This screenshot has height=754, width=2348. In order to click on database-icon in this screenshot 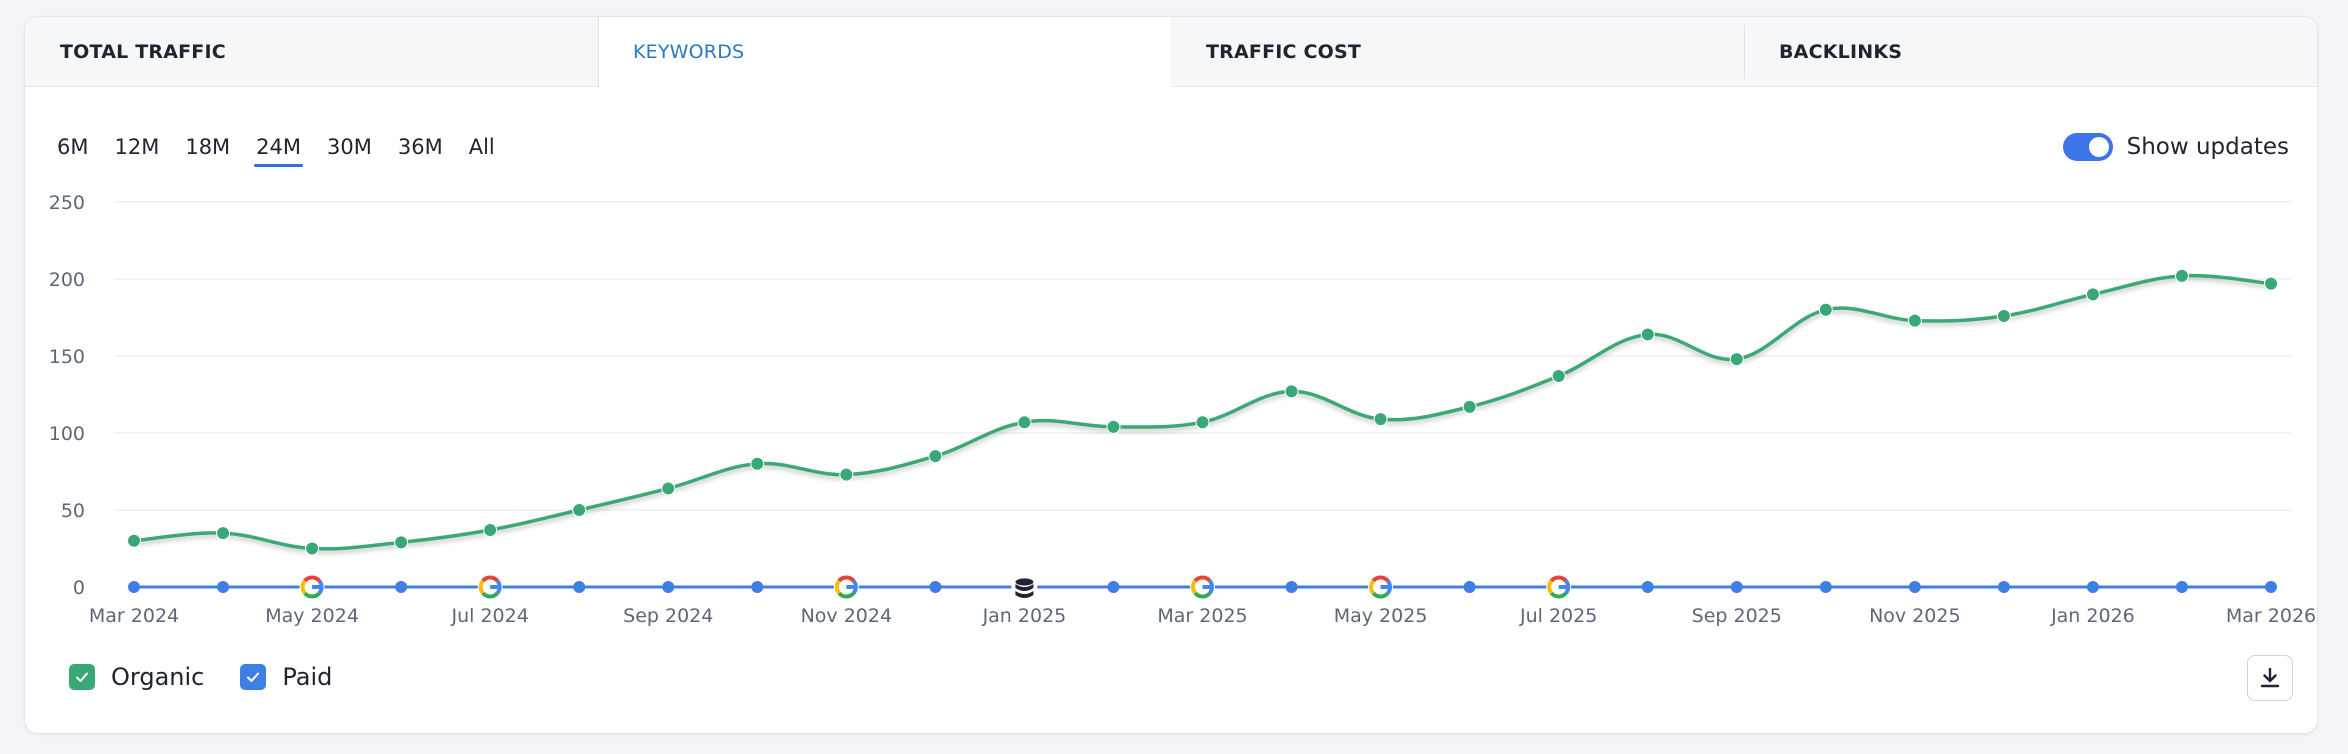, I will do `click(1024, 587)`.